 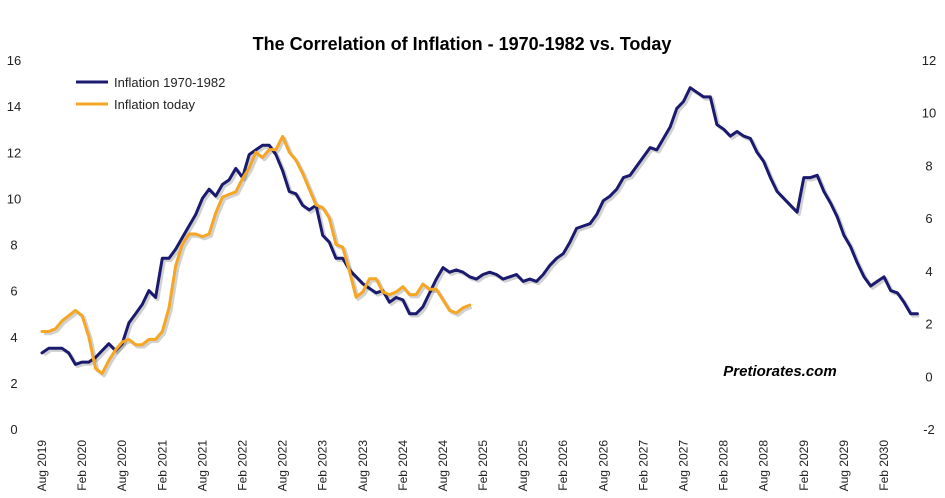 What do you see at coordinates (283, 466) in the screenshot?
I see `x-tick-label: Aug 2022` at bounding box center [283, 466].